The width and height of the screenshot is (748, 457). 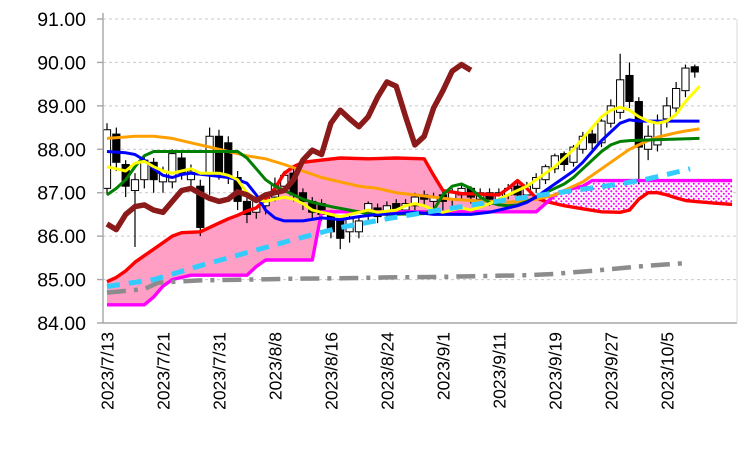 I want to click on y-tick-label: 86.00, so click(x=61, y=237).